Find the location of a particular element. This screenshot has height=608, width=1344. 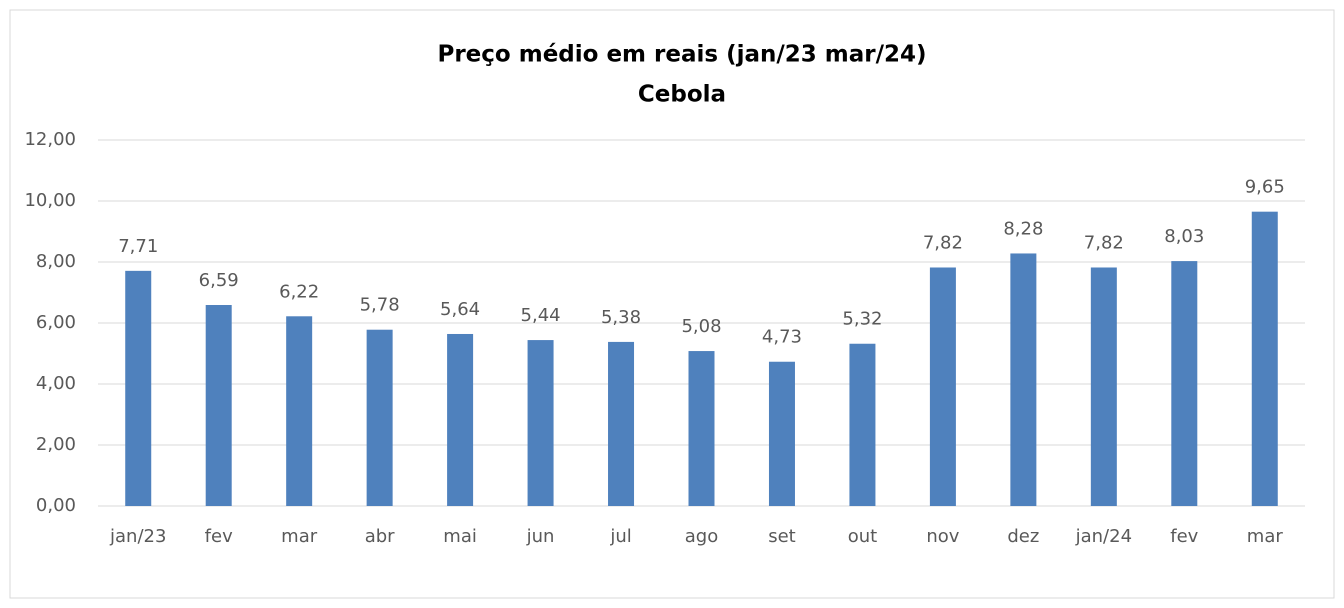

x-tick-label: abr is located at coordinates (380, 536).